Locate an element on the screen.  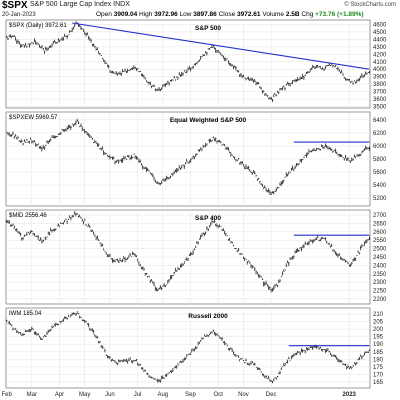
y-tick-label: 6400 is located at coordinates (380, 121).